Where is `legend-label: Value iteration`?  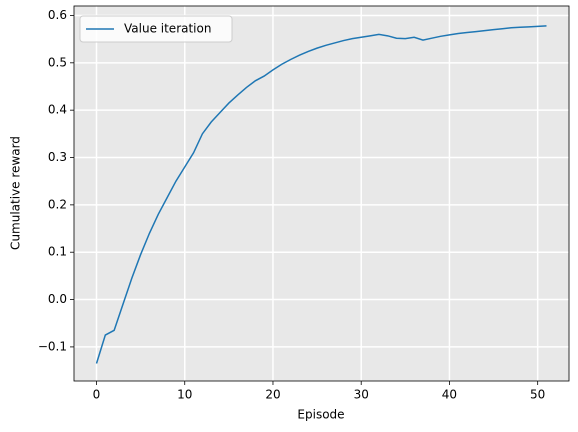
legend-label: Value iteration is located at coordinates (167, 29).